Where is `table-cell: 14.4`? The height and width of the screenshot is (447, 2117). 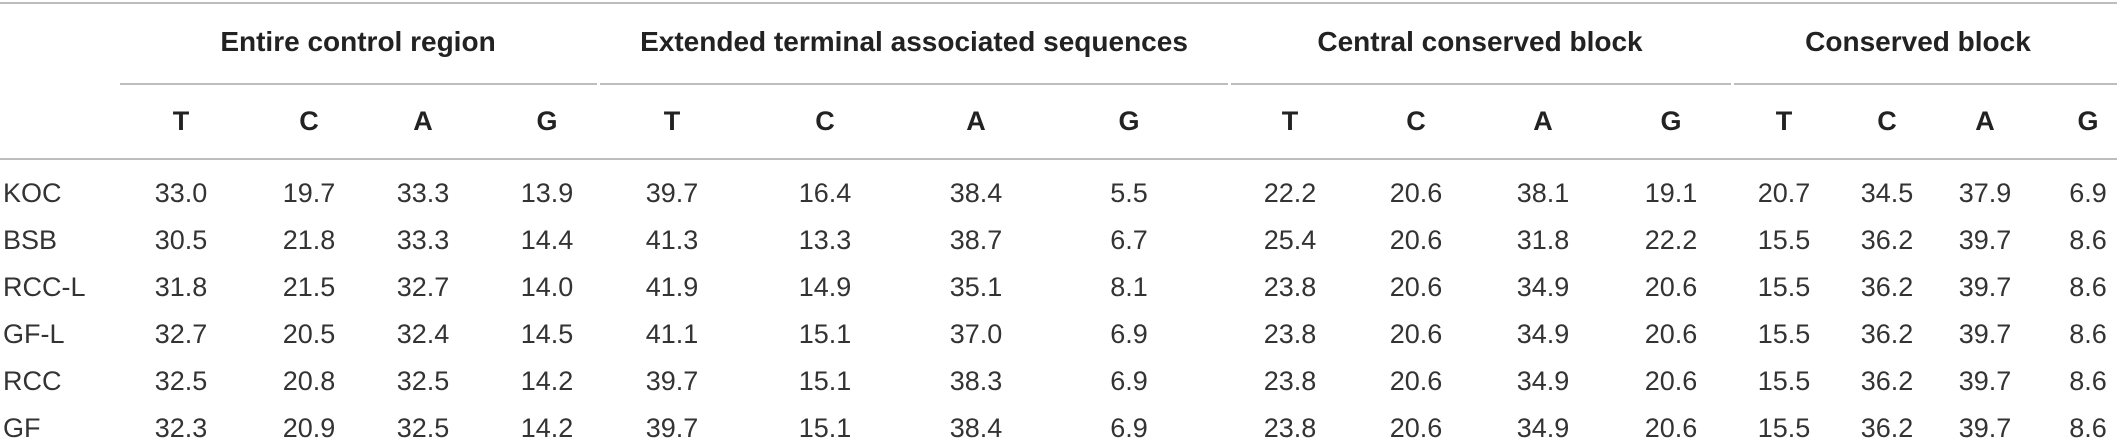 table-cell: 14.4 is located at coordinates (547, 240).